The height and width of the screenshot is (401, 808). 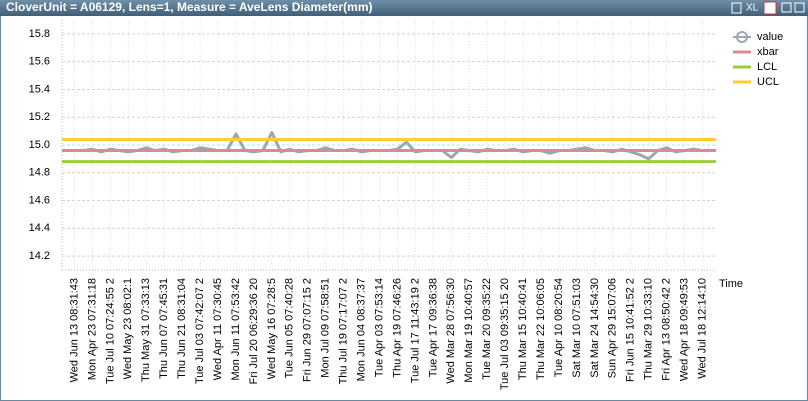 What do you see at coordinates (667, 329) in the screenshot?
I see `x-tick-label: Fri Apr 13 08:50:42 2` at bounding box center [667, 329].